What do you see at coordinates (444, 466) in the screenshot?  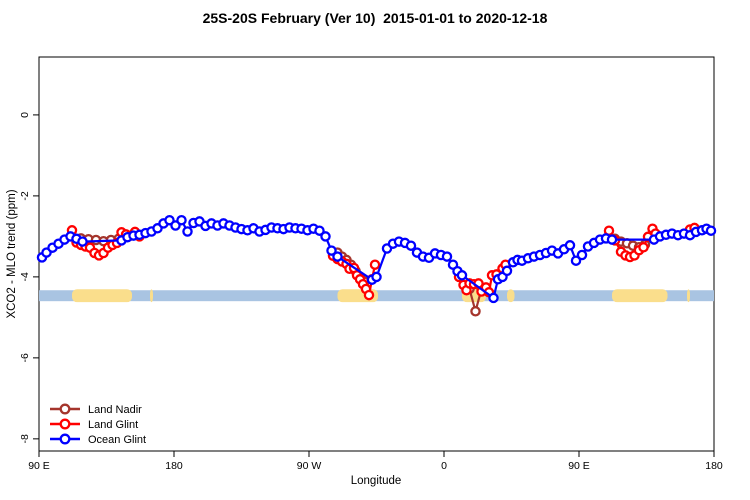 I see `x-tick-label: 0` at bounding box center [444, 466].